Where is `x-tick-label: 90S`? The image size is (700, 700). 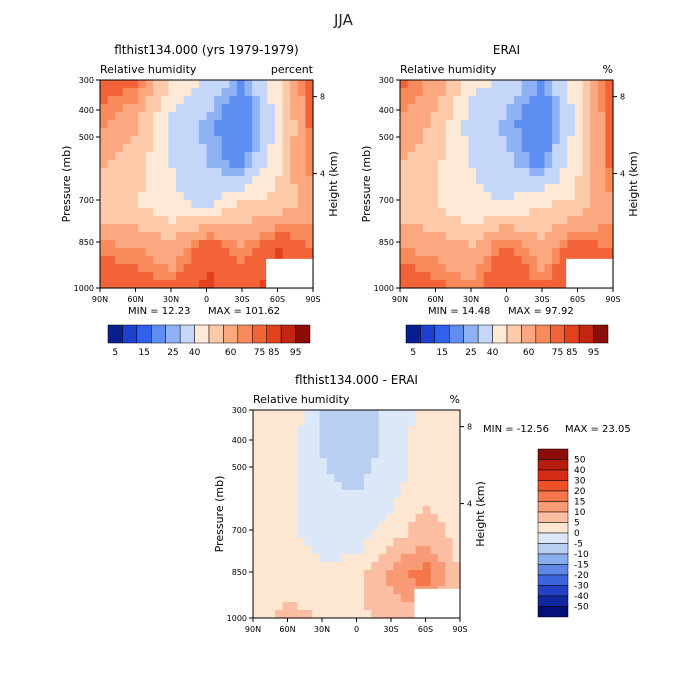
x-tick-label: 90S is located at coordinates (312, 299).